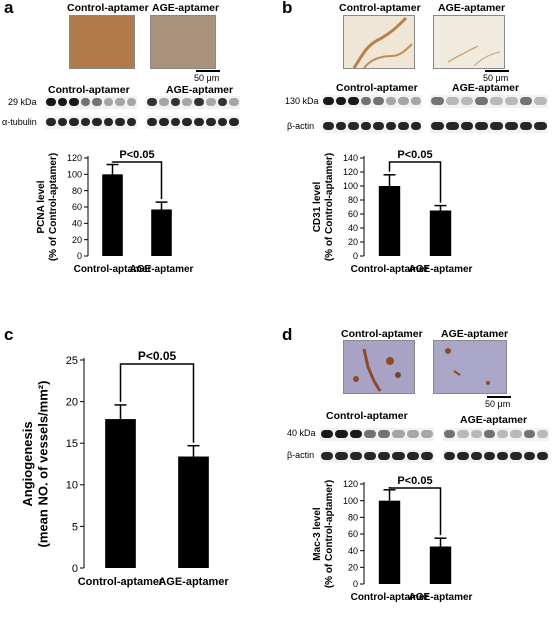 The height and width of the screenshot is (637, 554). I want to click on y-axis-label-line: CD31 level, so click(317, 206).